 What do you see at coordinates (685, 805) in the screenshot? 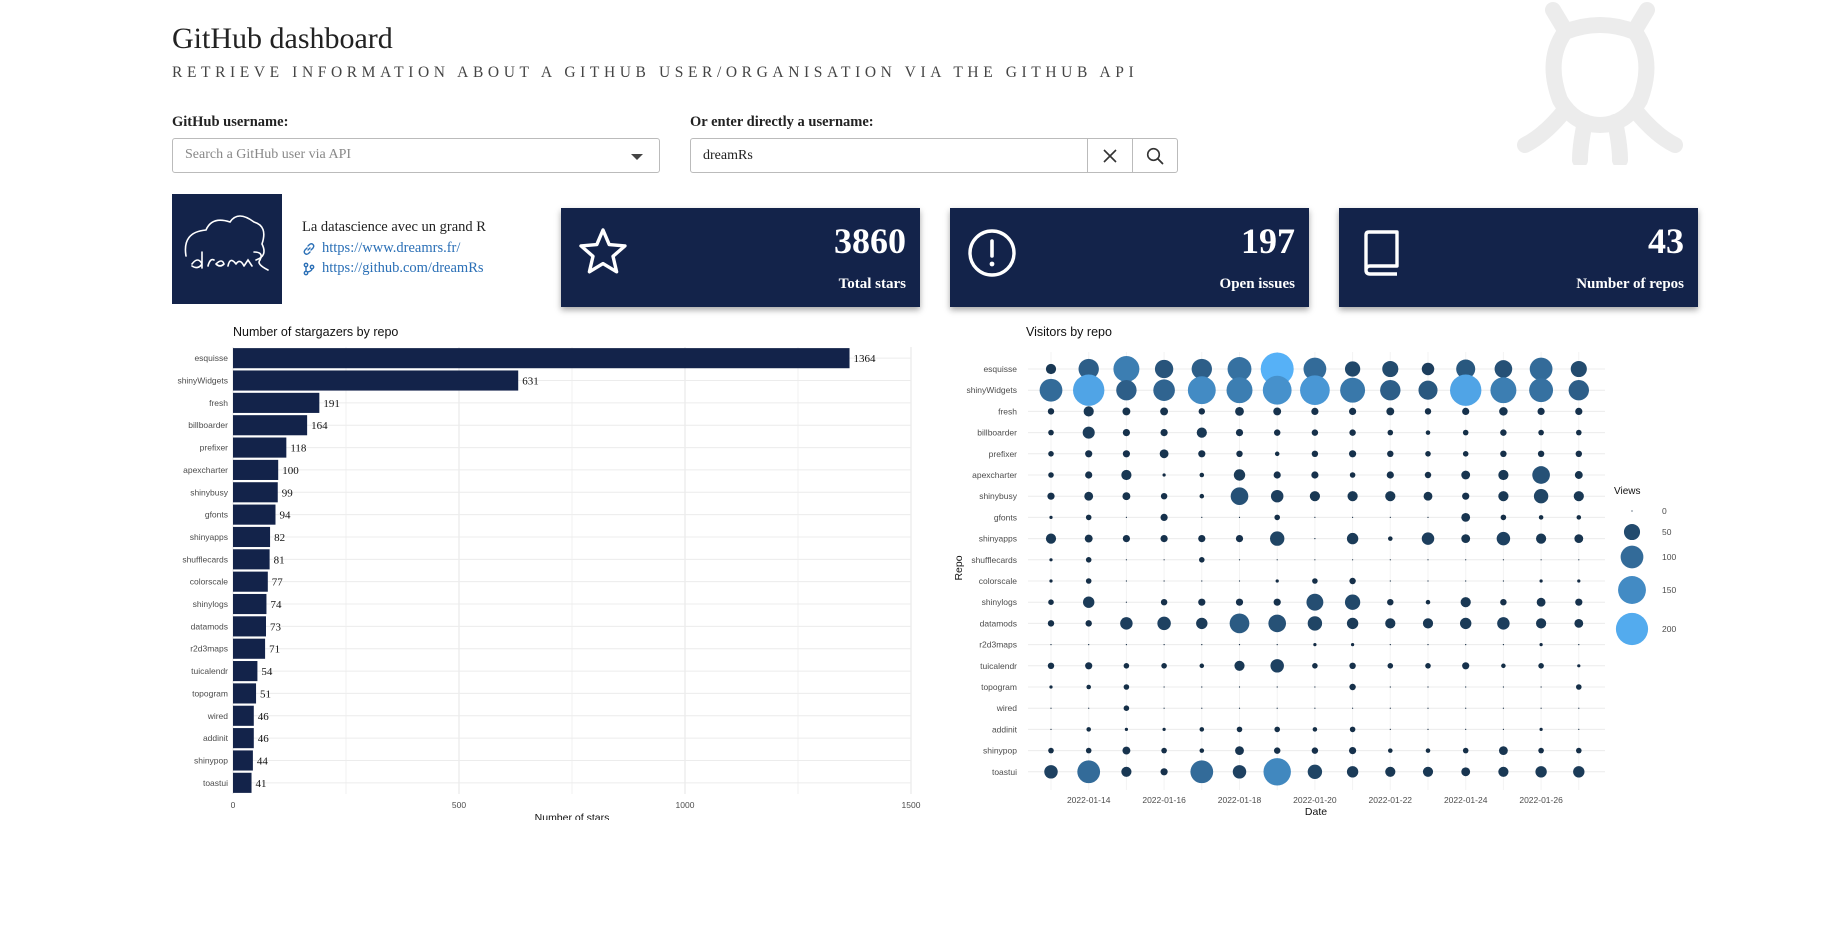
I see `x-tick-label: 1000` at bounding box center [685, 805].